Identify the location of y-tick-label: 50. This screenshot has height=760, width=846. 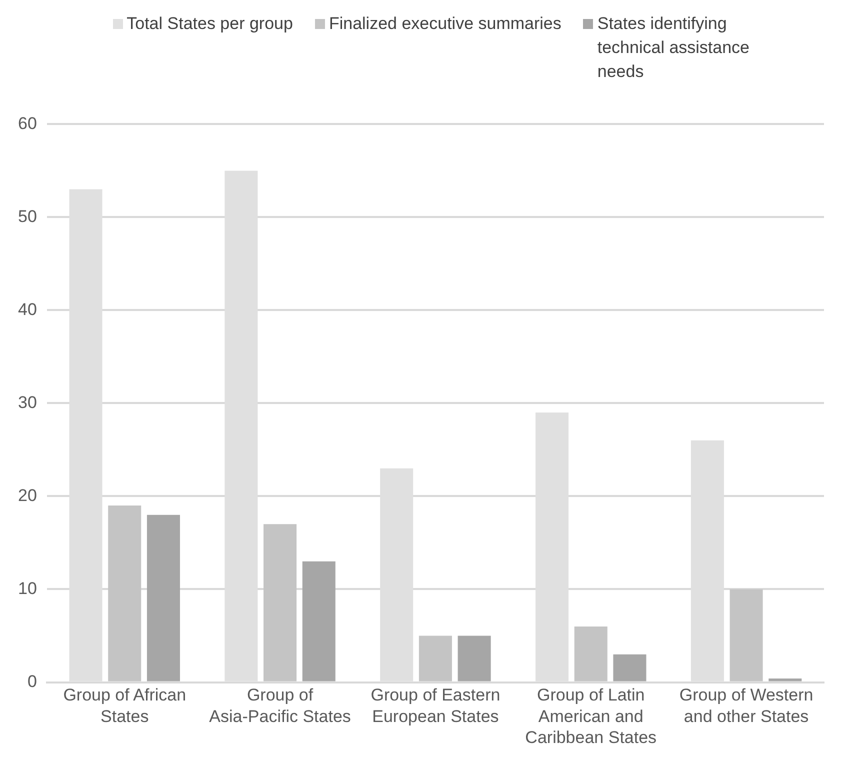
(27, 216).